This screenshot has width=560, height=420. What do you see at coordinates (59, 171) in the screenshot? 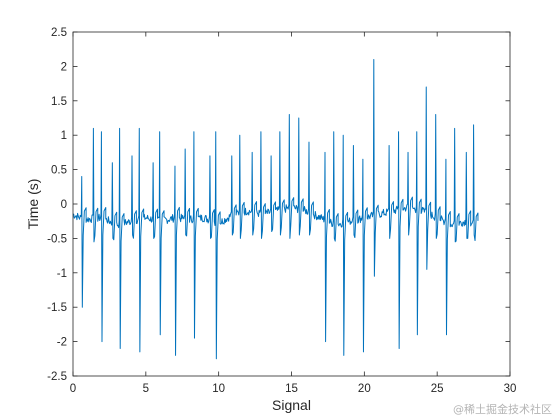
I see `y-tick-label: 0.5` at bounding box center [59, 171].